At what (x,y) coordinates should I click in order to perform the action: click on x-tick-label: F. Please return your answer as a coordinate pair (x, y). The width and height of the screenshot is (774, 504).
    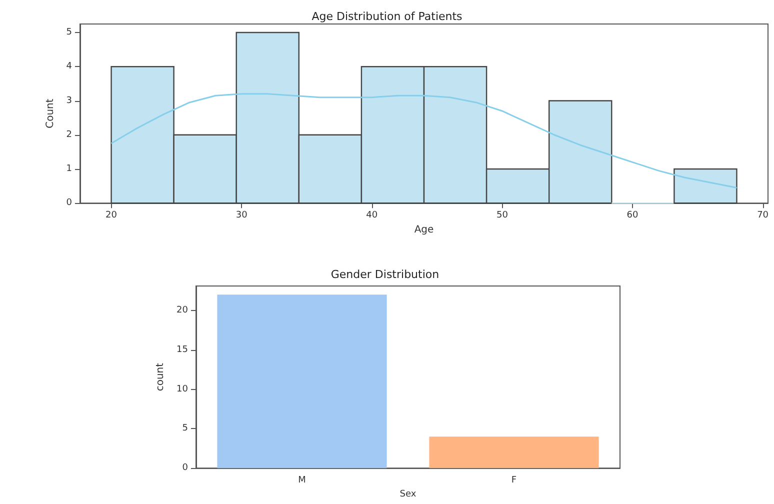
    Looking at the image, I should click on (514, 481).